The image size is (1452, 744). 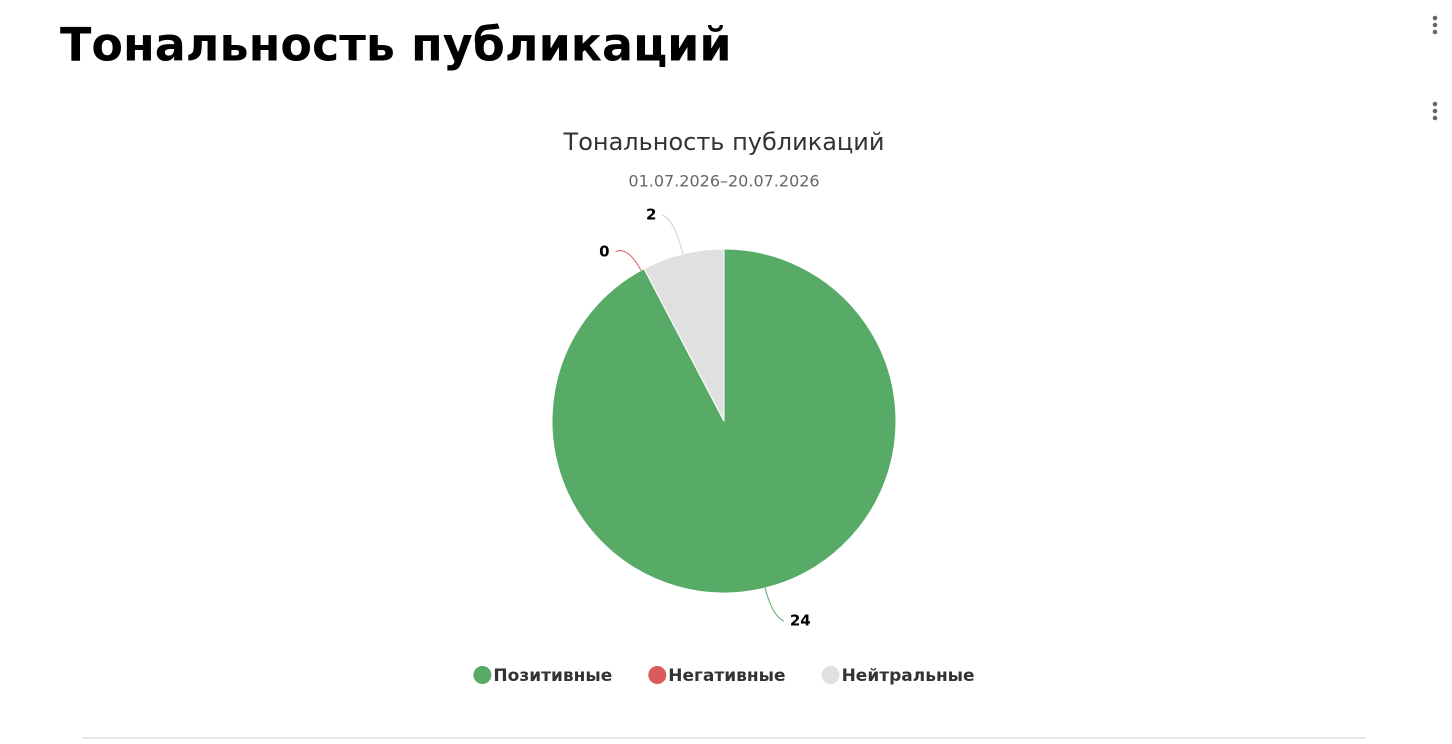 I want to click on page-title: Тональность публикаций, so click(x=396, y=45).